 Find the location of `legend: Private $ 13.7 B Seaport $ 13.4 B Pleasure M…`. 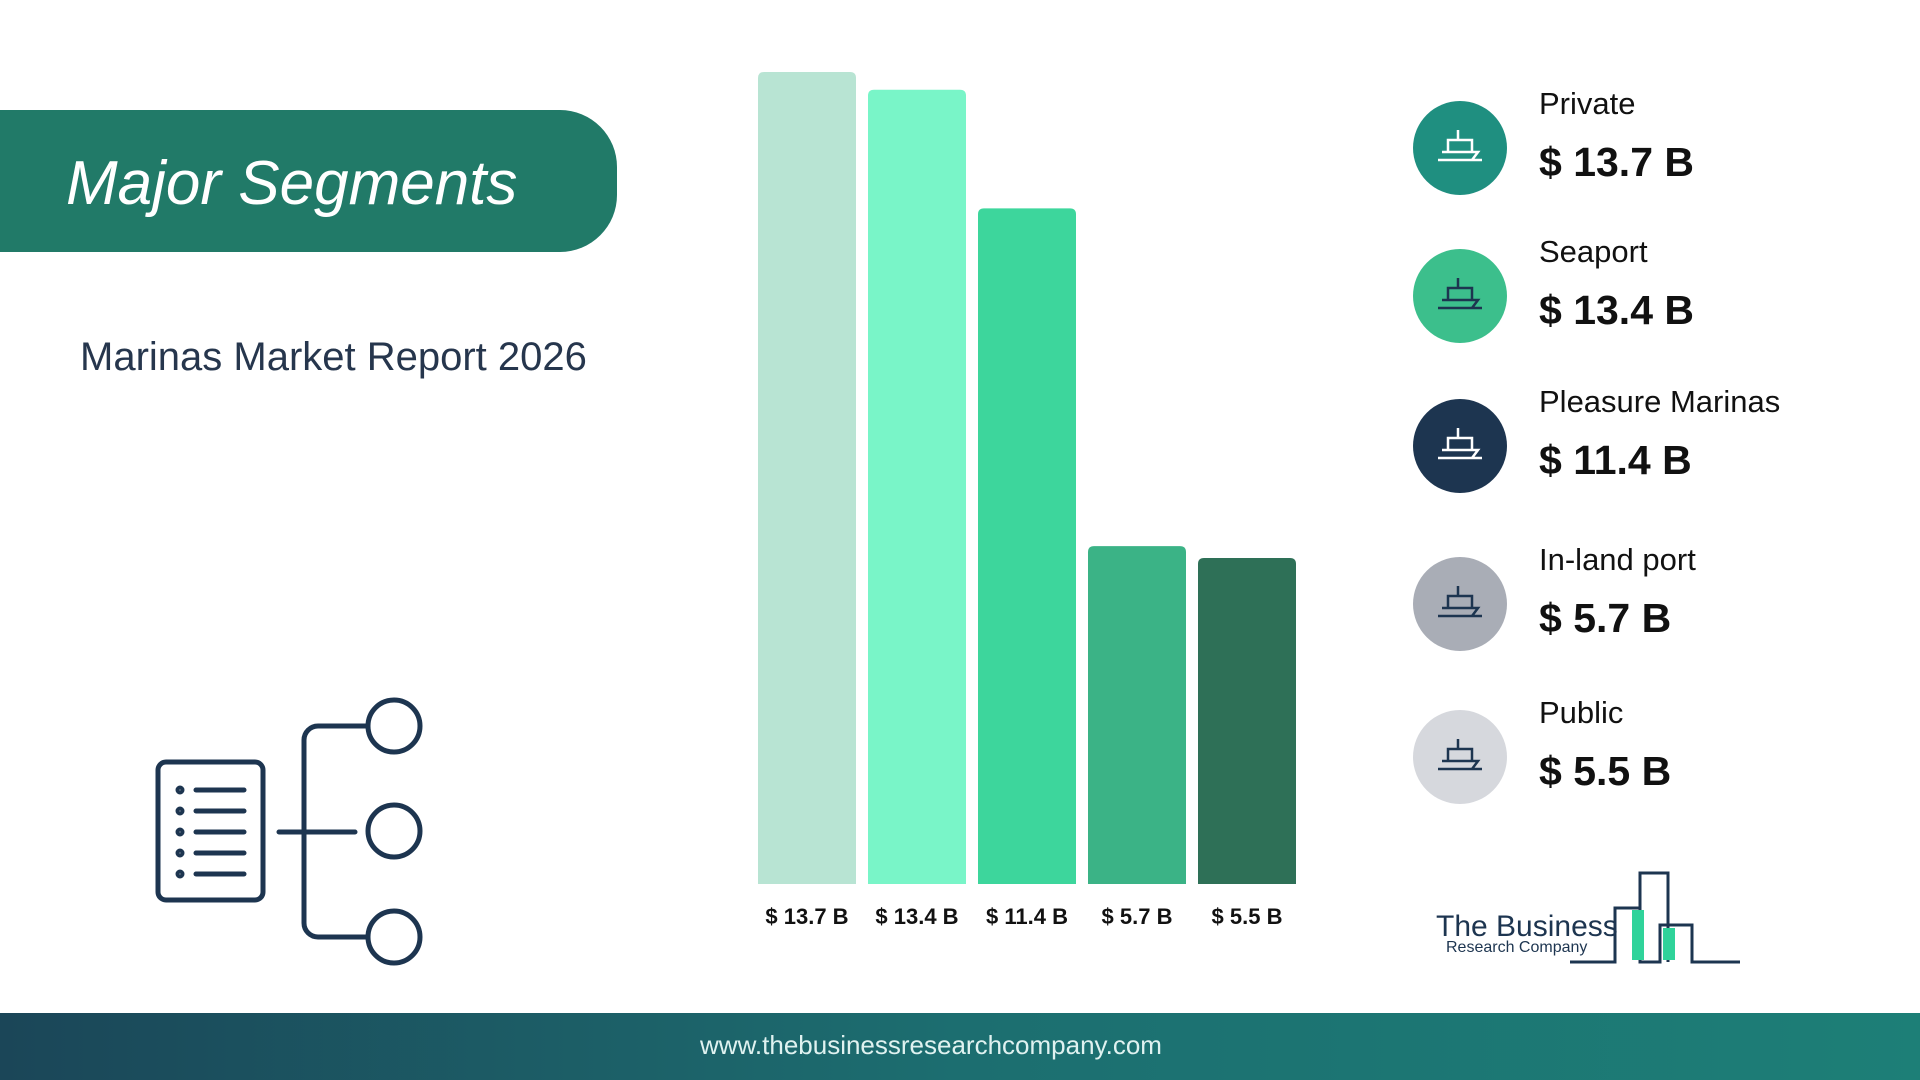

legend: Private $ 13.7 B Seaport $ 13.4 B Pleasure M… is located at coordinates (1596, 445).